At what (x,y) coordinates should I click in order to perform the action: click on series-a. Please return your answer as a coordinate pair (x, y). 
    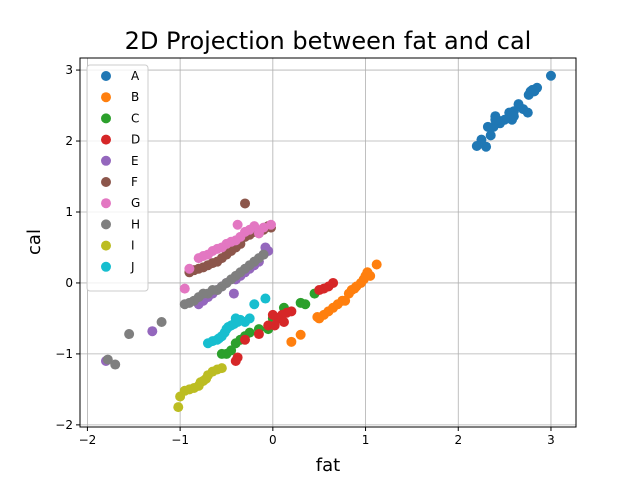
    Looking at the image, I should click on (513, 111).